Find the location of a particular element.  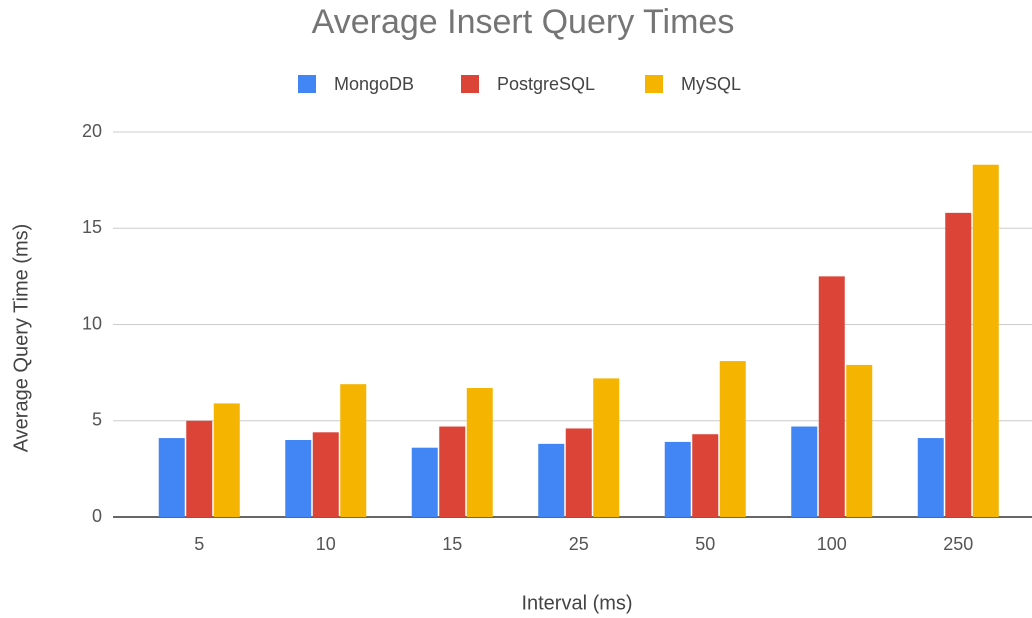

legend-label: MongoDB is located at coordinates (374, 84).